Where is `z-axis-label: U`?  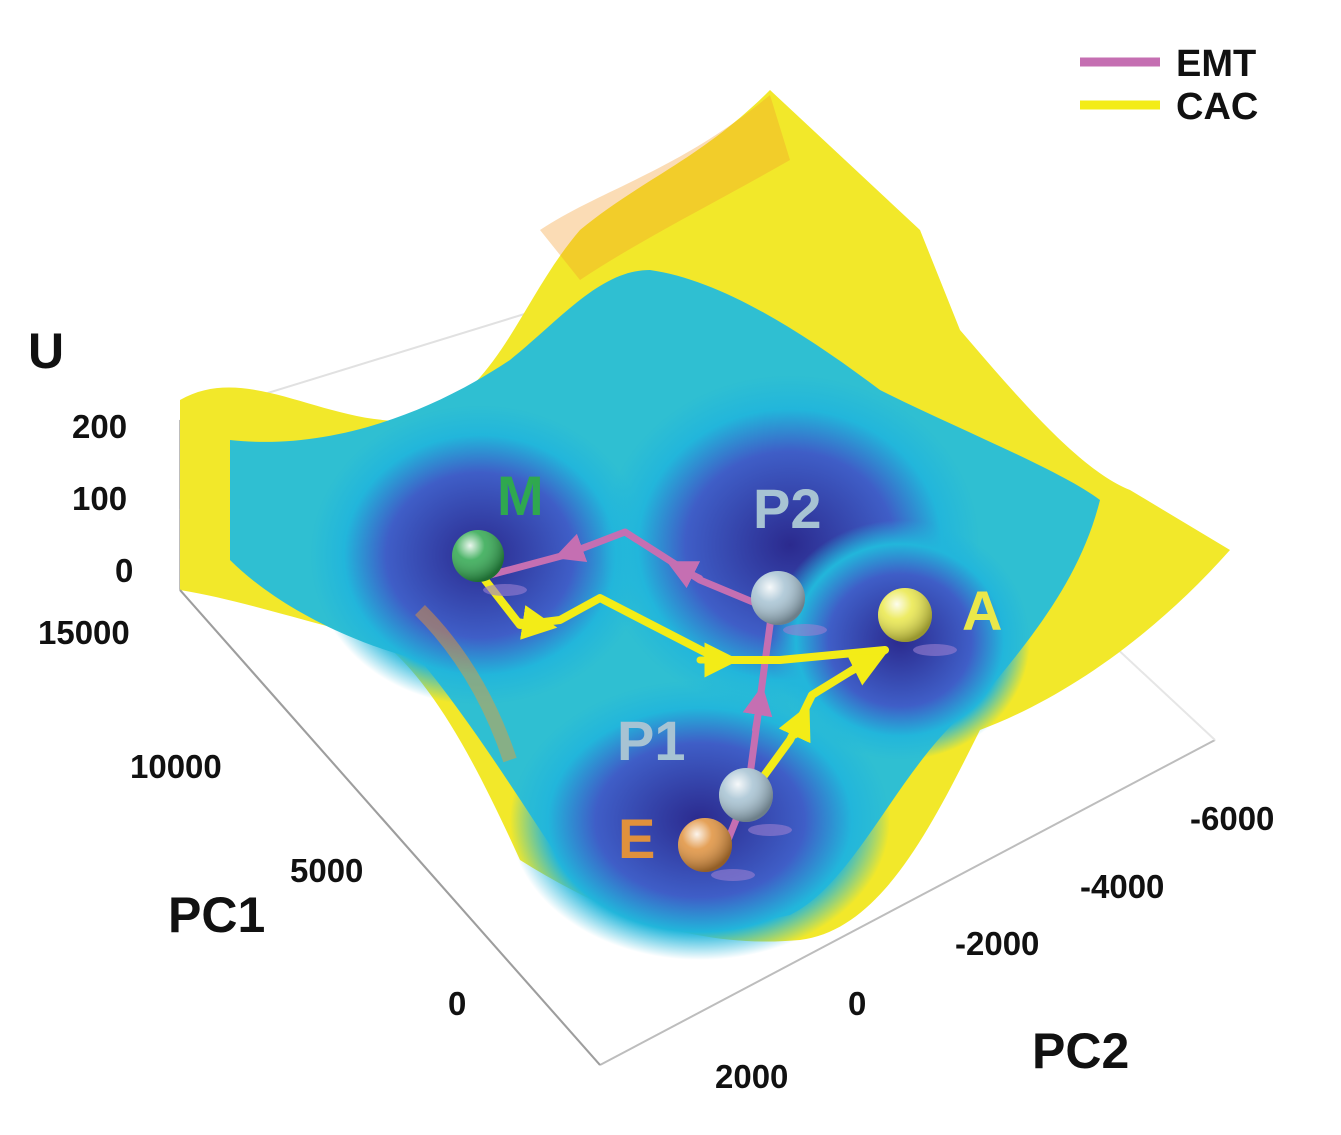 z-axis-label: U is located at coordinates (46, 351).